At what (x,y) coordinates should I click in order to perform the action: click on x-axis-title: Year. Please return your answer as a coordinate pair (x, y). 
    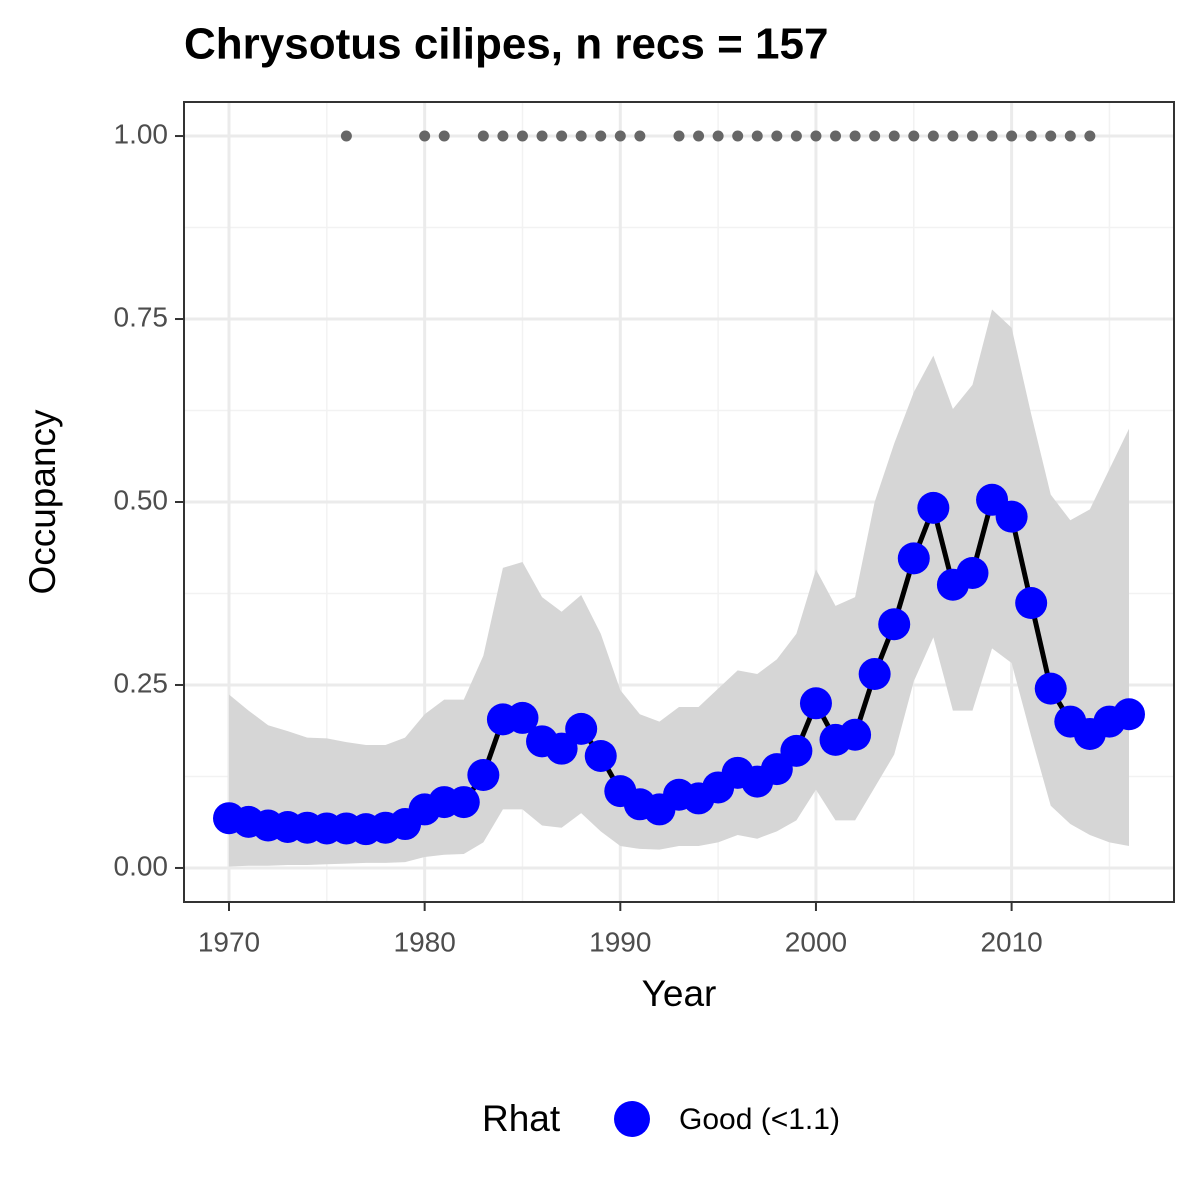
    Looking at the image, I should click on (679, 993).